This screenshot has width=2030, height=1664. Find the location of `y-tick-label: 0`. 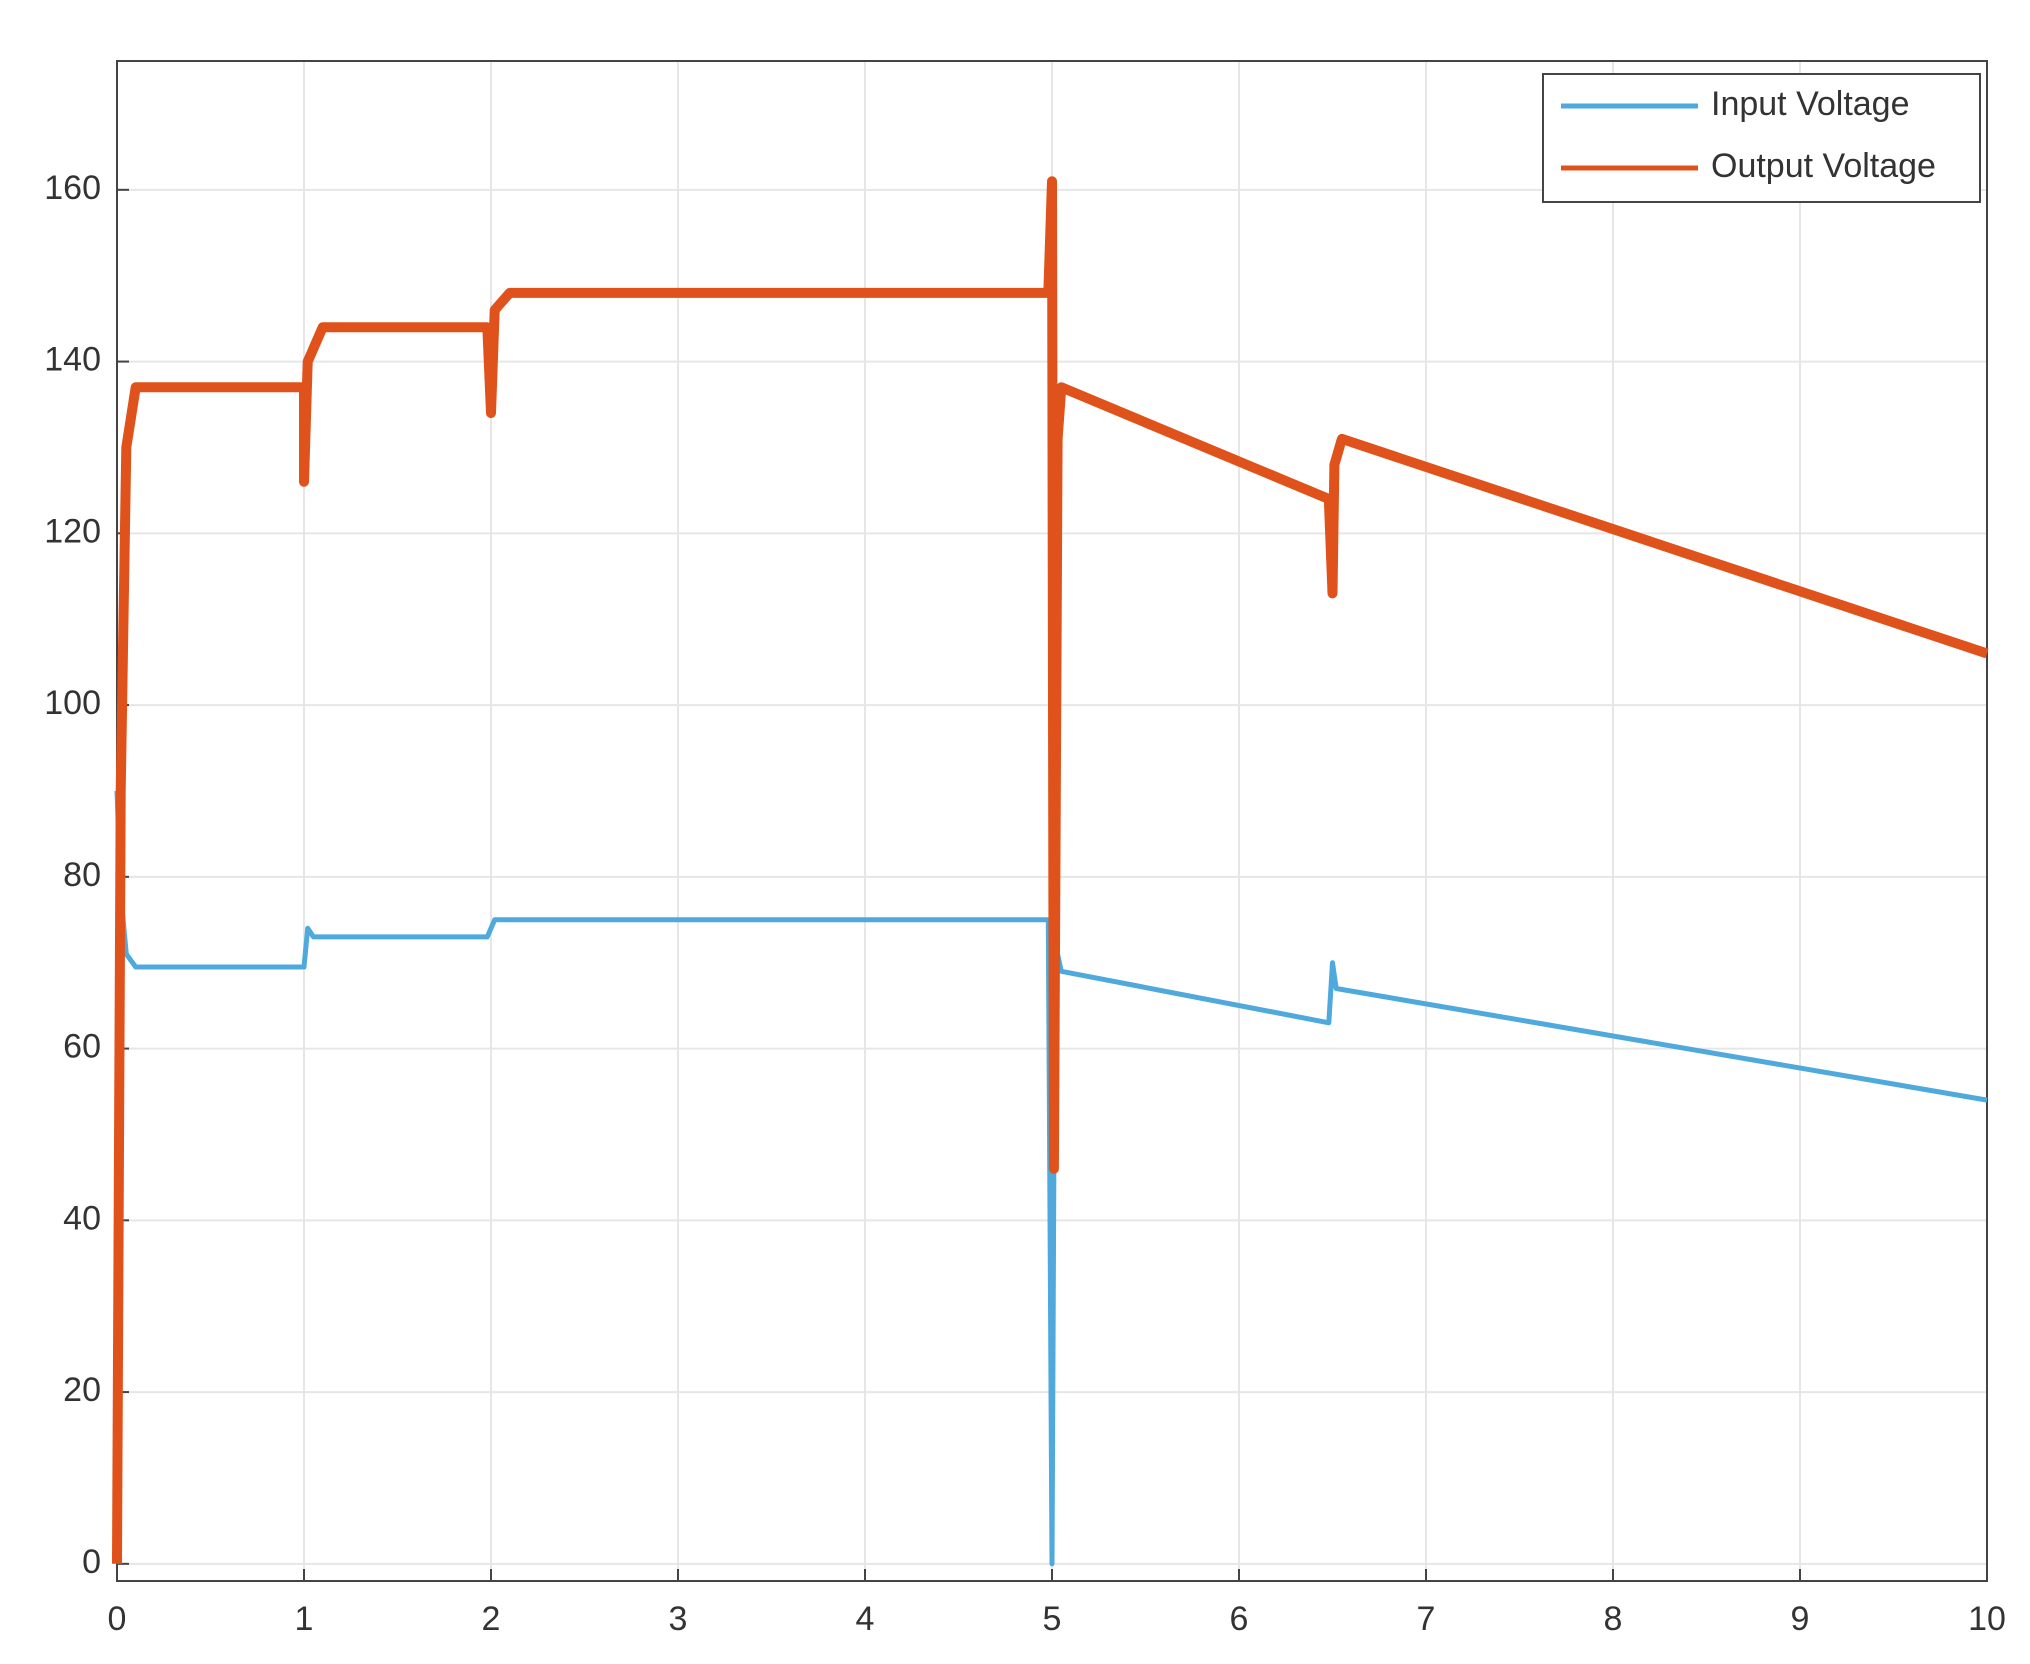

y-tick-label: 0 is located at coordinates (91, 1562).